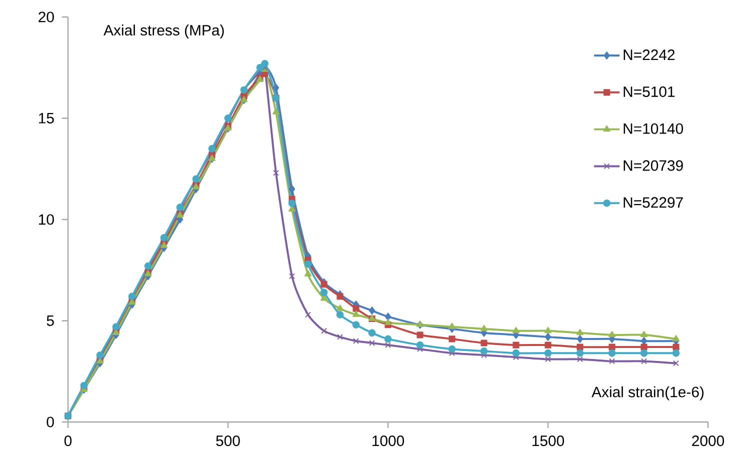 This screenshot has width=740, height=475. What do you see at coordinates (46, 17) in the screenshot?
I see `y-tick-label: 20` at bounding box center [46, 17].